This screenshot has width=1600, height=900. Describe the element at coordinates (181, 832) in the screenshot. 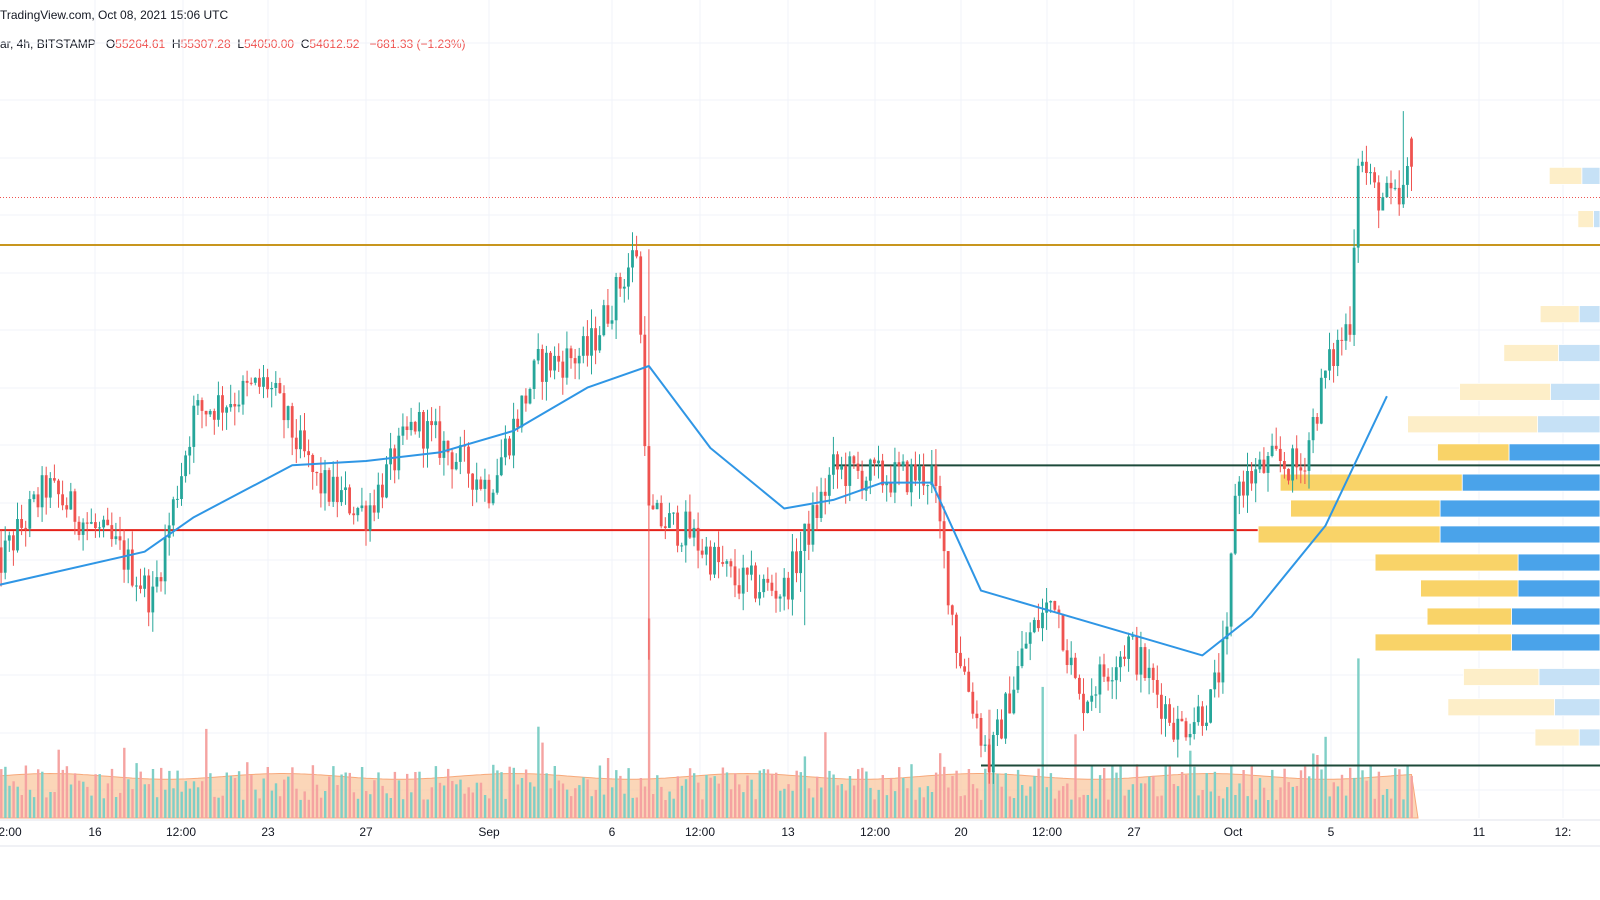

I see `x-axis-tick-label: 12:00` at that location.